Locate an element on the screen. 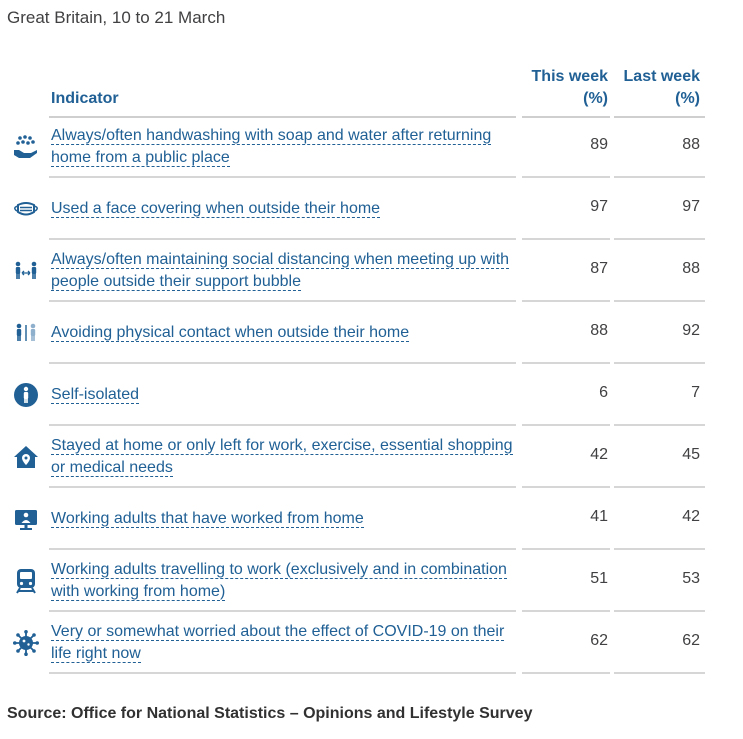 The image size is (743, 739). train-icon is located at coordinates (26, 581).